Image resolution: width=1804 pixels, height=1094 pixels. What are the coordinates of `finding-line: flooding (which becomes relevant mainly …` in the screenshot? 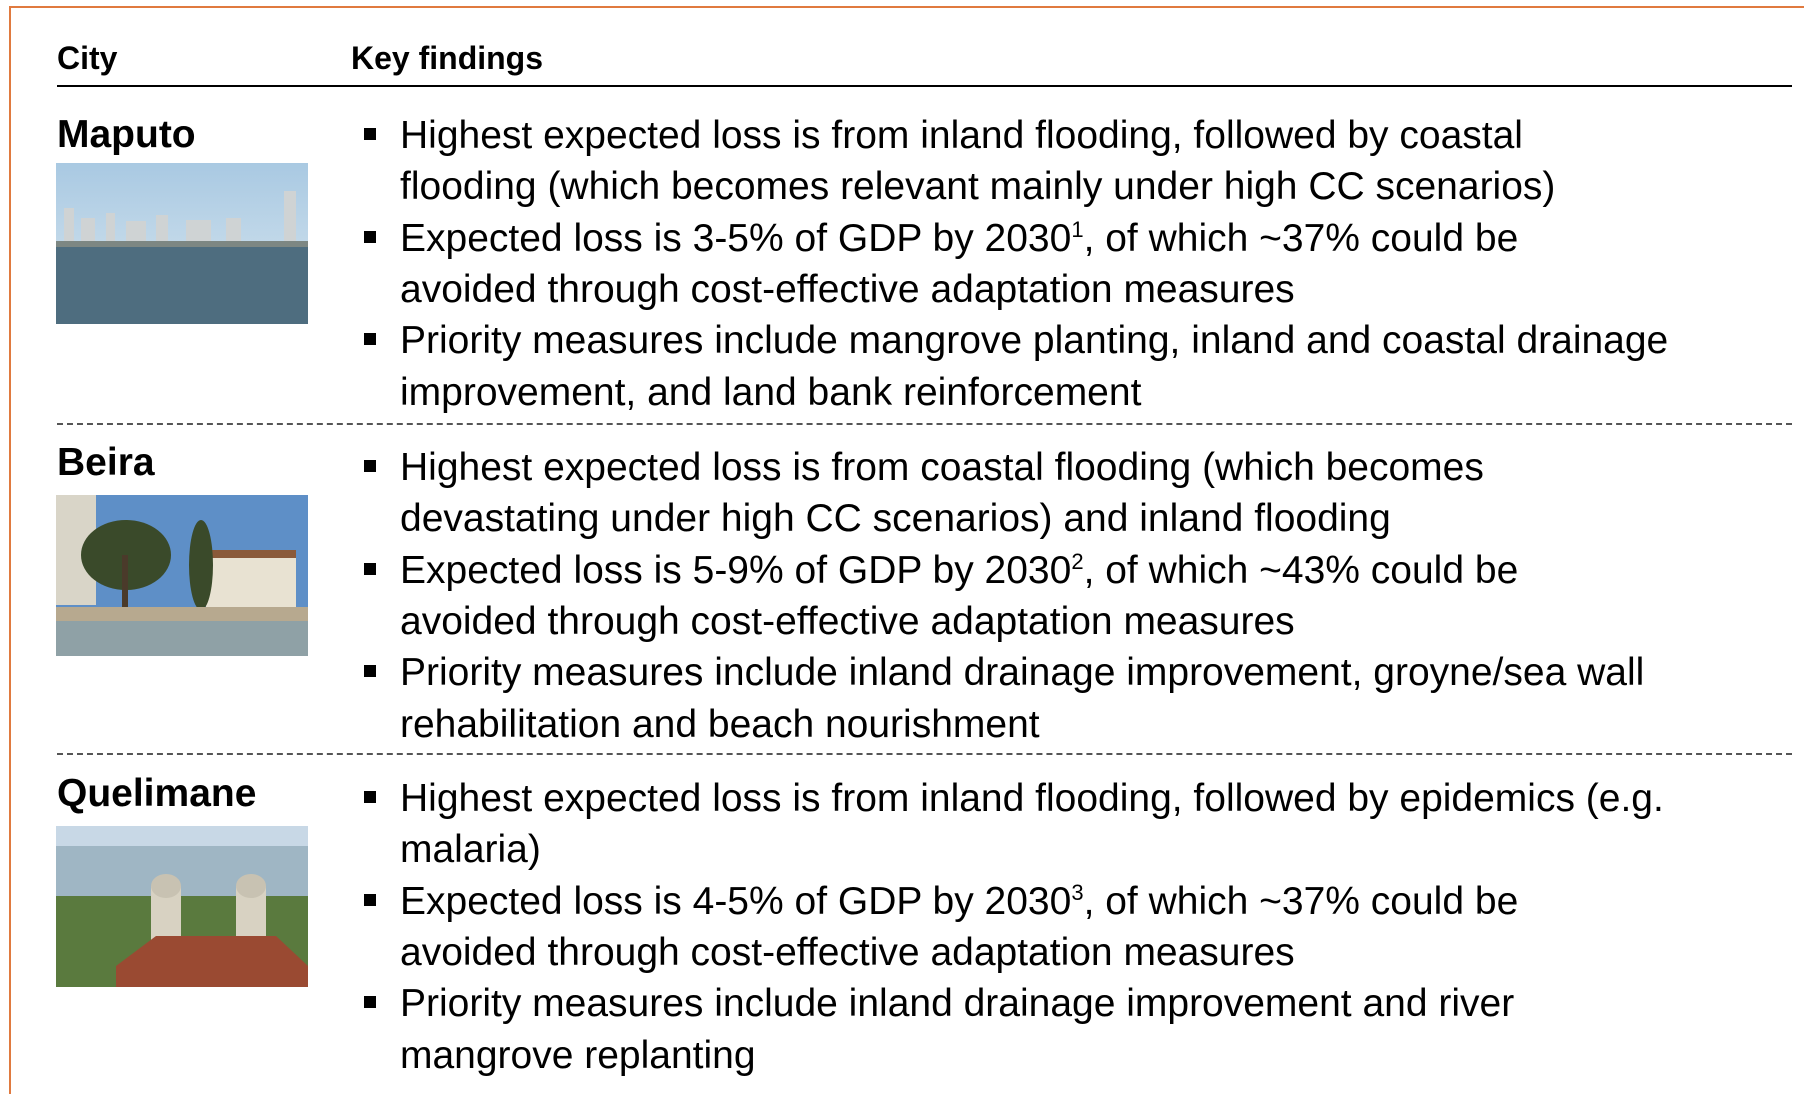 It's located at (978, 187).